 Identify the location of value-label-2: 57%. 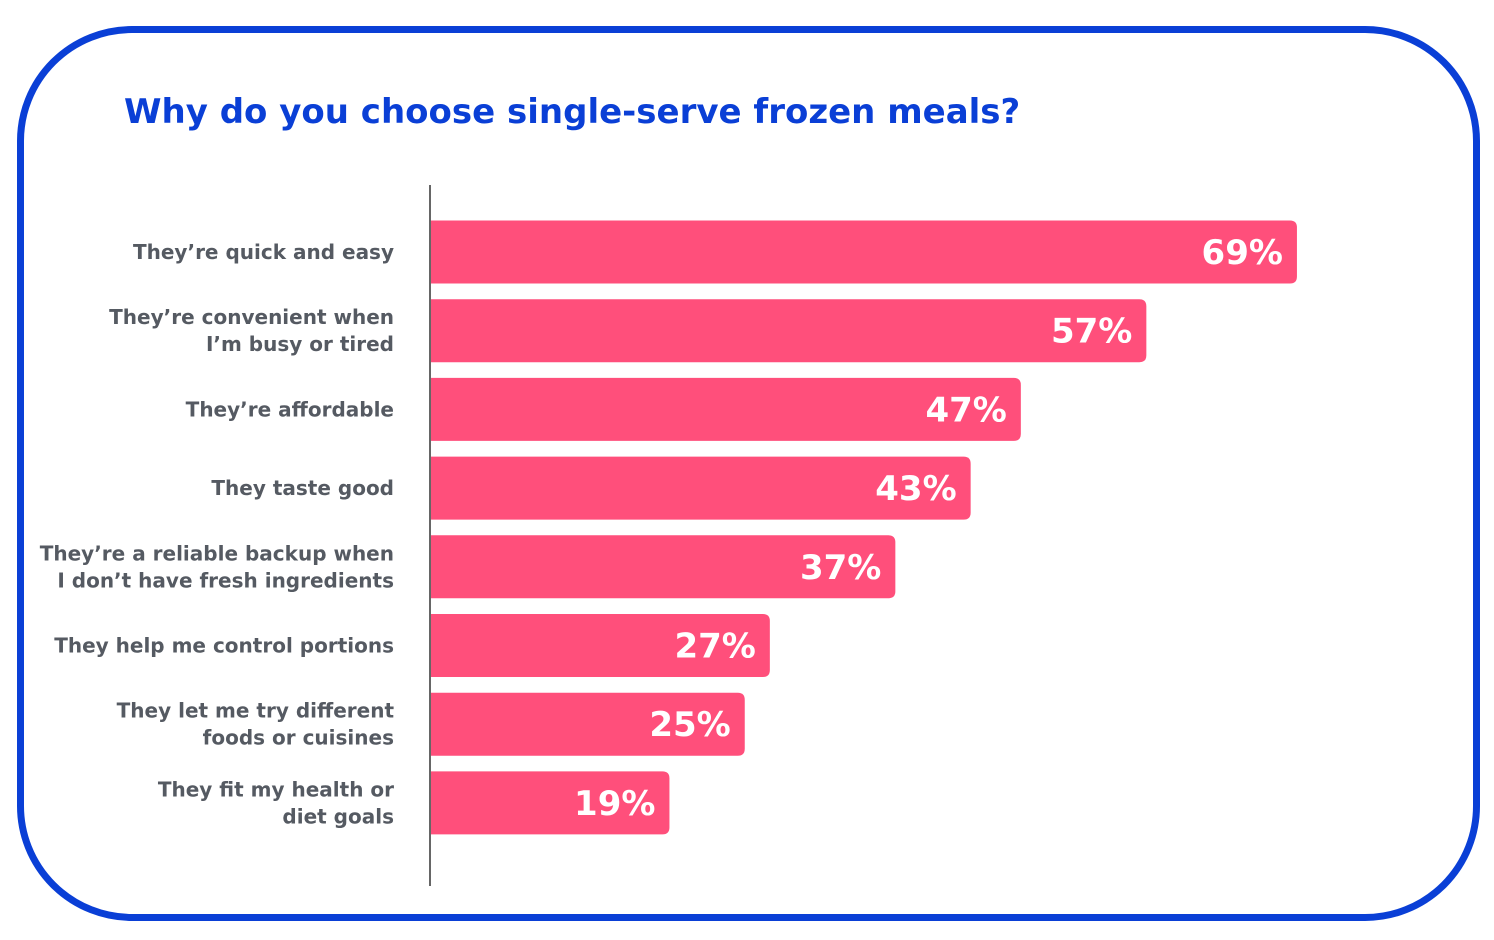
(1091, 332).